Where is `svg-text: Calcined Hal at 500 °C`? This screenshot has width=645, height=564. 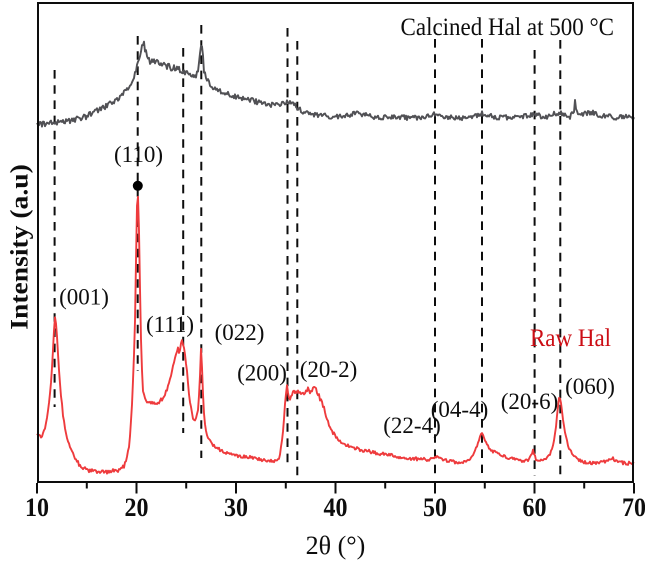 svg-text: Calcined Hal at 500 °C is located at coordinates (507, 27).